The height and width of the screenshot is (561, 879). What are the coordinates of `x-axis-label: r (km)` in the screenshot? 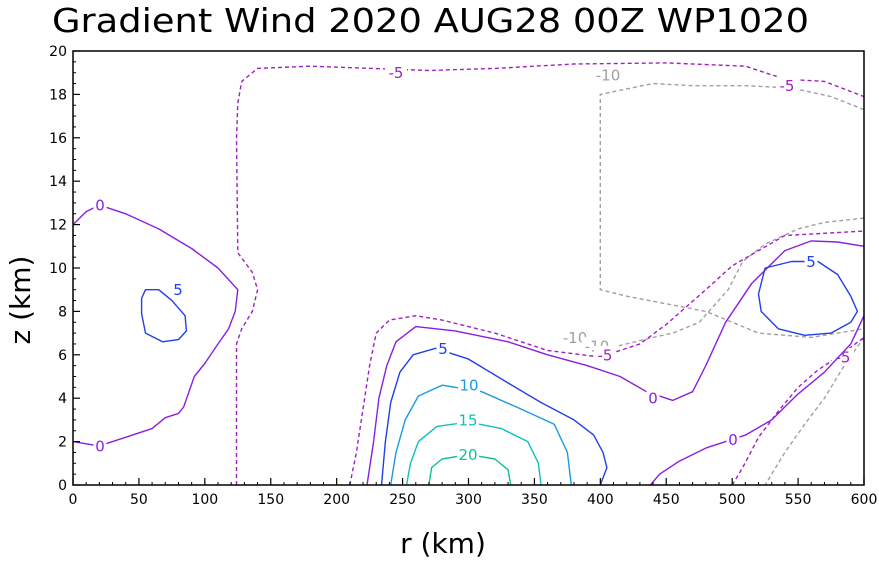 It's located at (443, 543).